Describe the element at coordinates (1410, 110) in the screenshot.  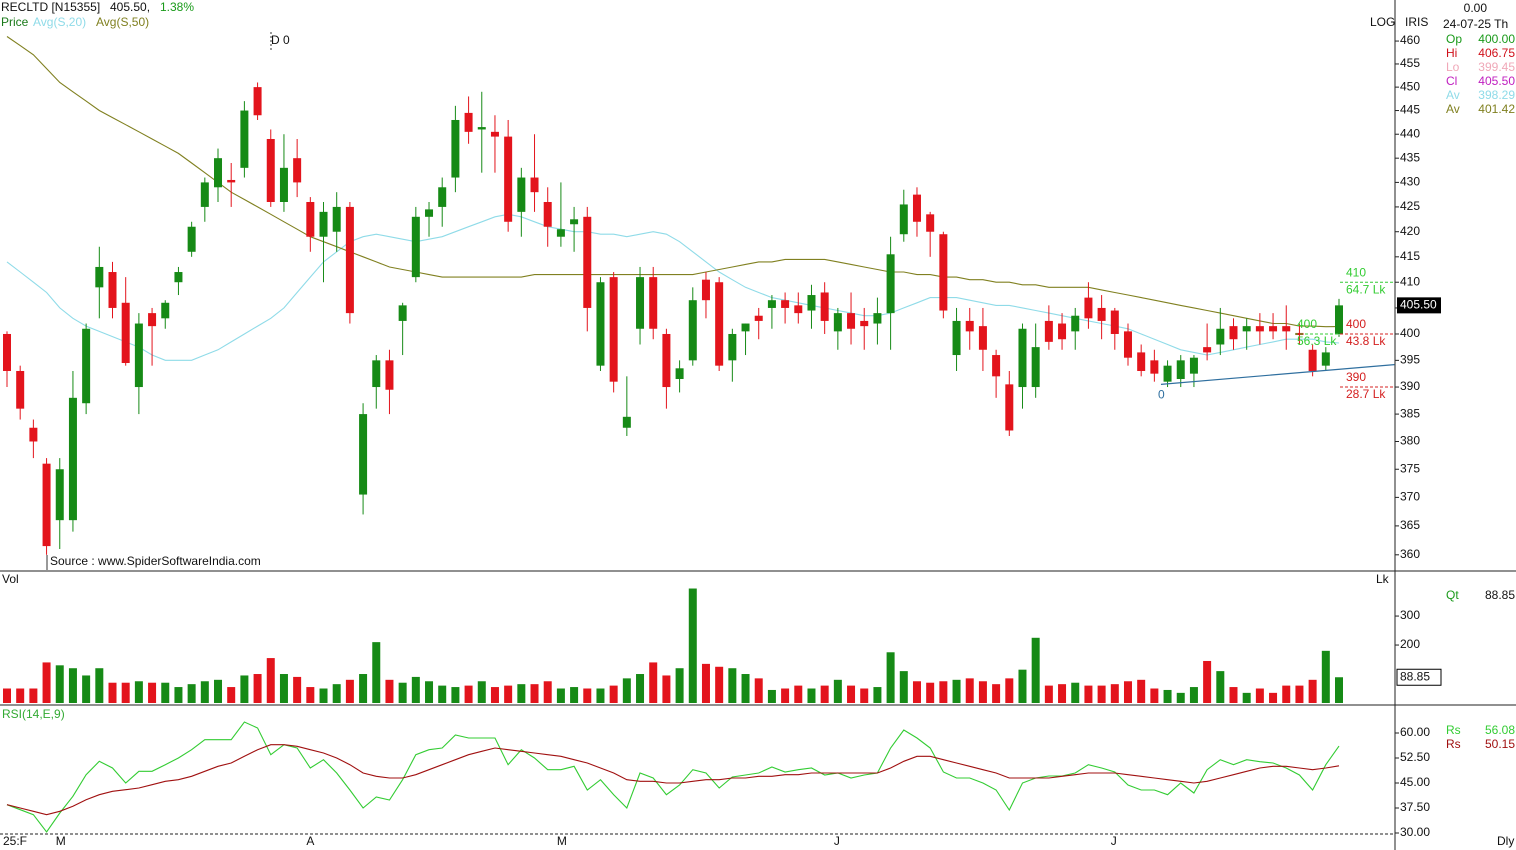
I see `y-tick-label: 445` at that location.